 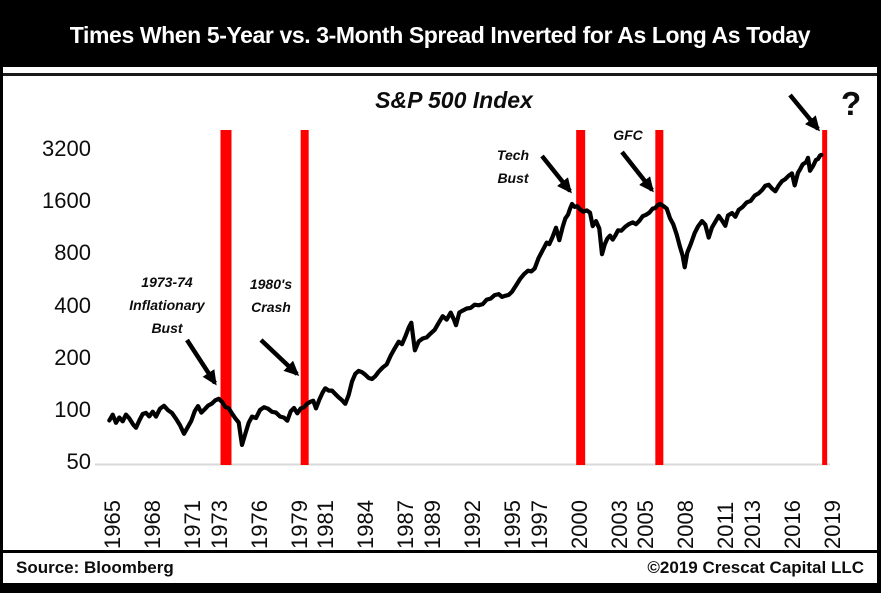 I want to click on y-tick-3200: 3200, so click(x=66, y=148).